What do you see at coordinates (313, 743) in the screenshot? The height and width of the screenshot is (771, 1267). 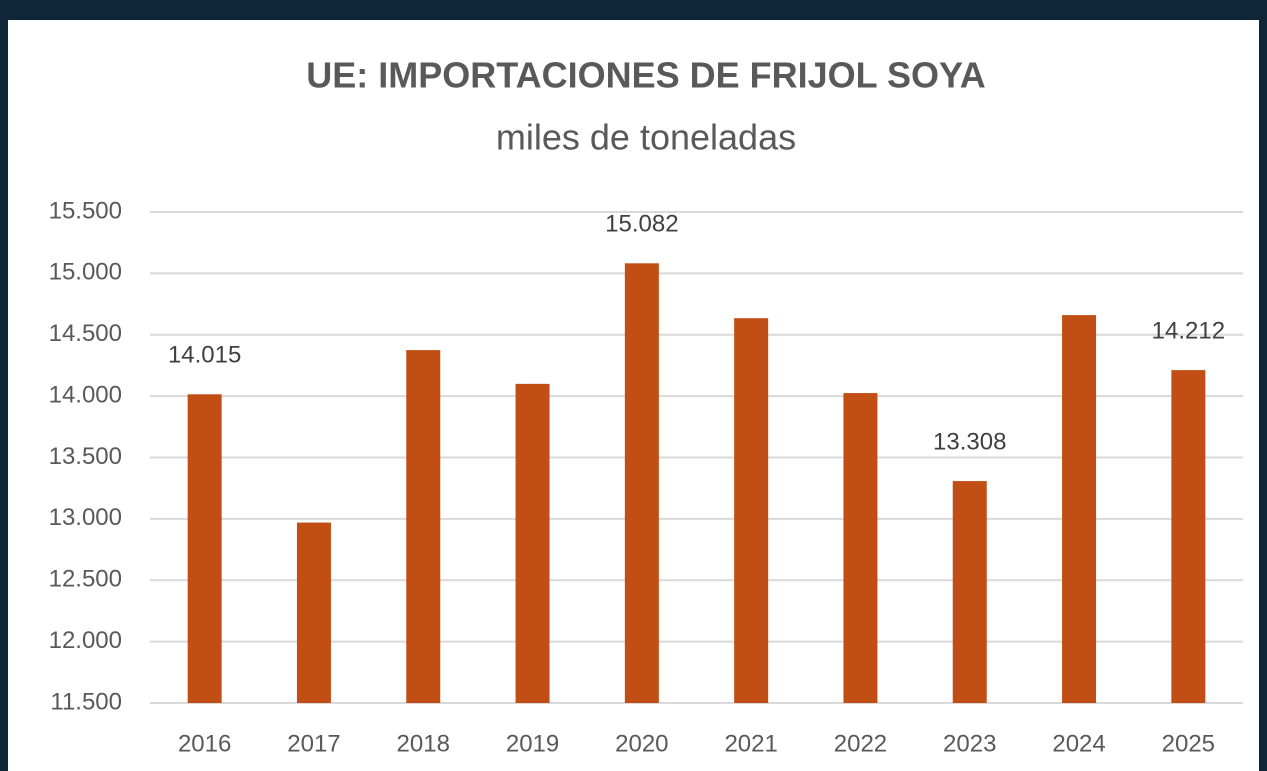 I see `x-tick-label: 2017` at bounding box center [313, 743].